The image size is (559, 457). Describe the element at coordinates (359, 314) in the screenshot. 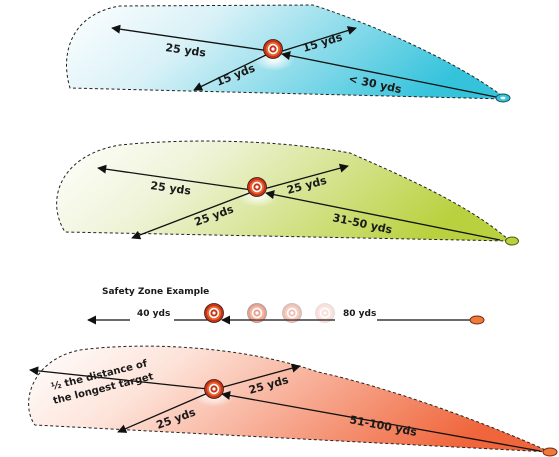

I see `example-right-label: 80 yds` at that location.